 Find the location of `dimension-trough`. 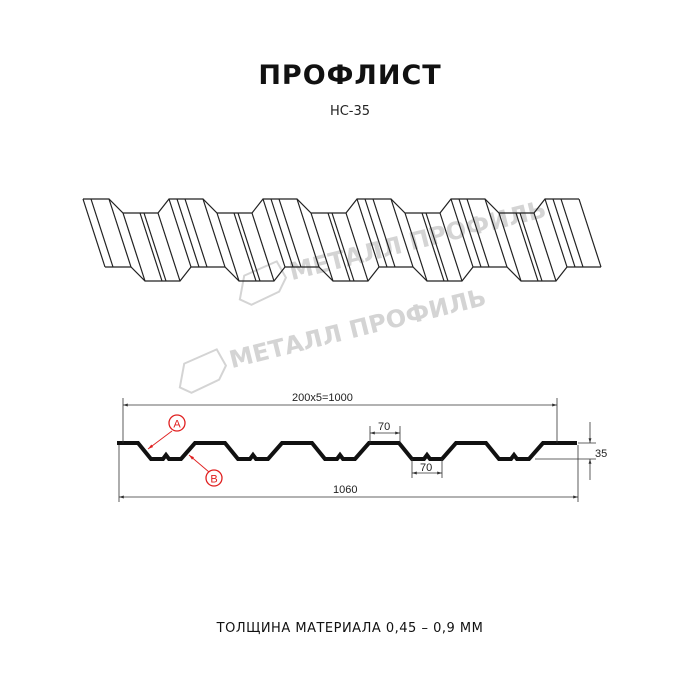

dimension-trough is located at coordinates (427, 468).